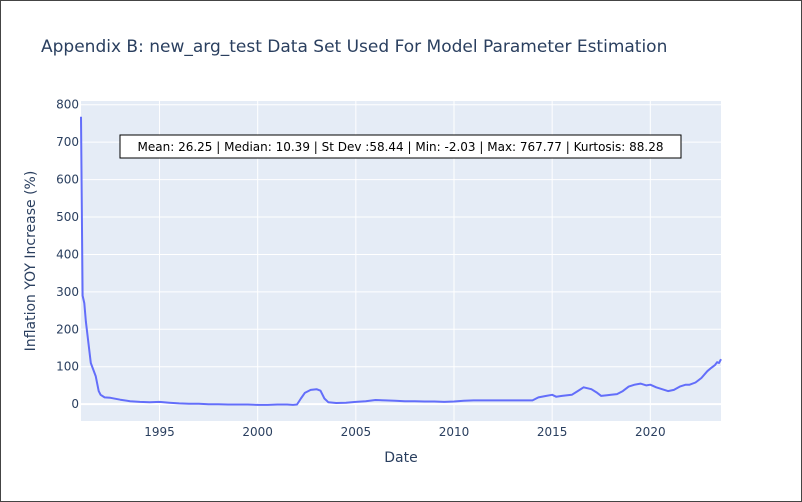 Image resolution: width=802 pixels, height=502 pixels. What do you see at coordinates (404, 432) in the screenshot?
I see `x-tick-labels: 1995 2000 2005 2010 2015 2020` at bounding box center [404, 432].